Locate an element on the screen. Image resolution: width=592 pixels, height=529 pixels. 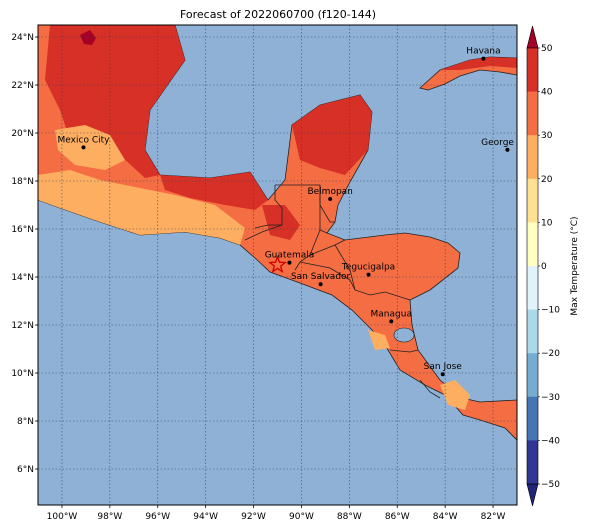
colorbar-tick-label: −30 is located at coordinates (550, 398).